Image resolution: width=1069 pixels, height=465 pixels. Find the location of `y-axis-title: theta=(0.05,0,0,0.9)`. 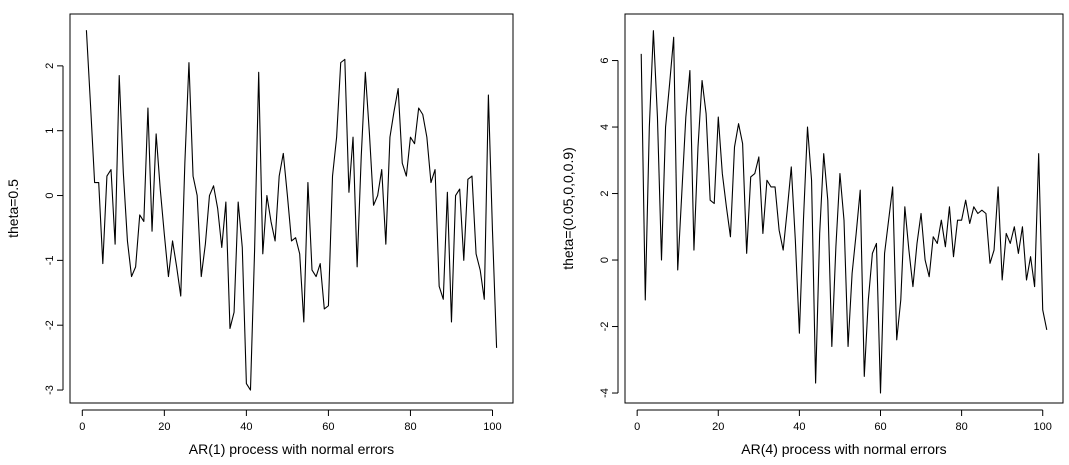

y-axis-title: theta=(0.05,0,0,0.9) is located at coordinates (568, 208).